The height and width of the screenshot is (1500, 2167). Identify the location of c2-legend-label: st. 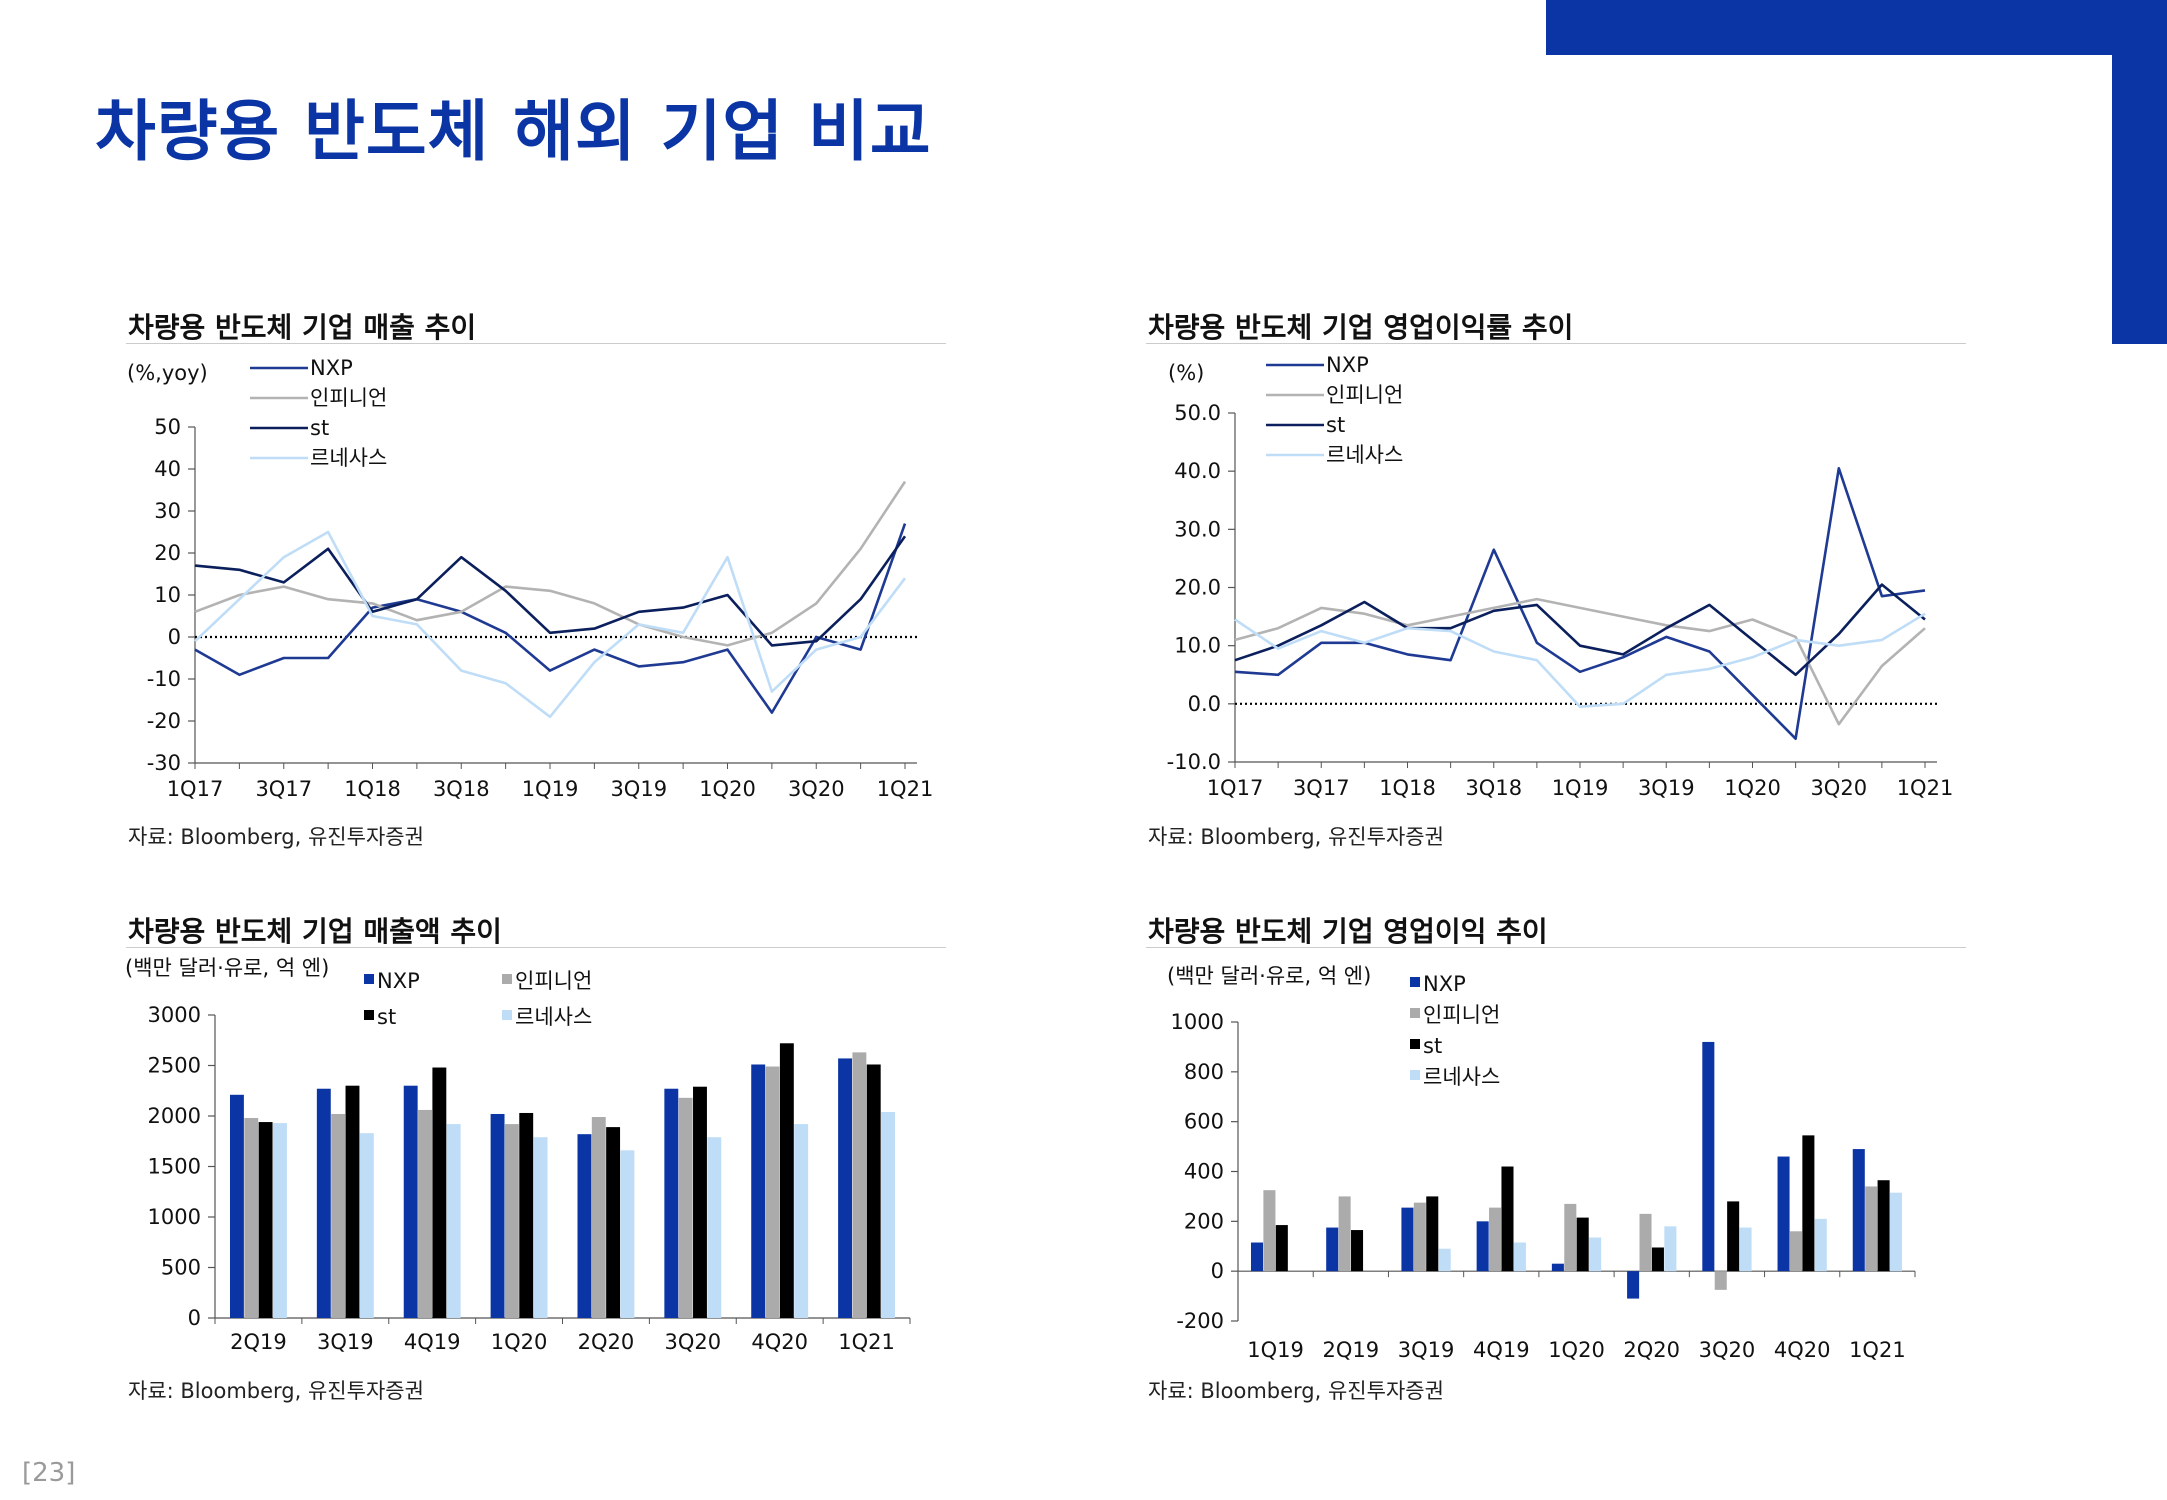
(1335, 425).